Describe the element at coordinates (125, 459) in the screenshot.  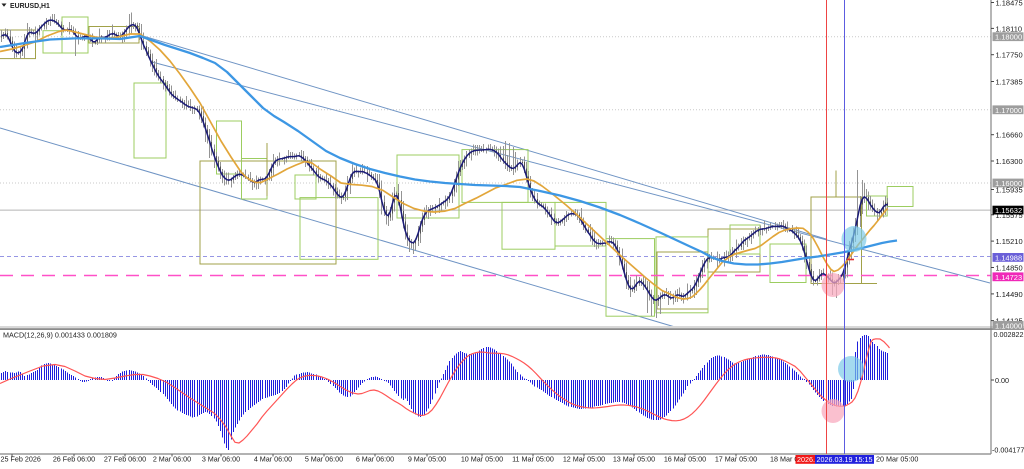
I see `svg-text: 27 Feb 06:00` at that location.